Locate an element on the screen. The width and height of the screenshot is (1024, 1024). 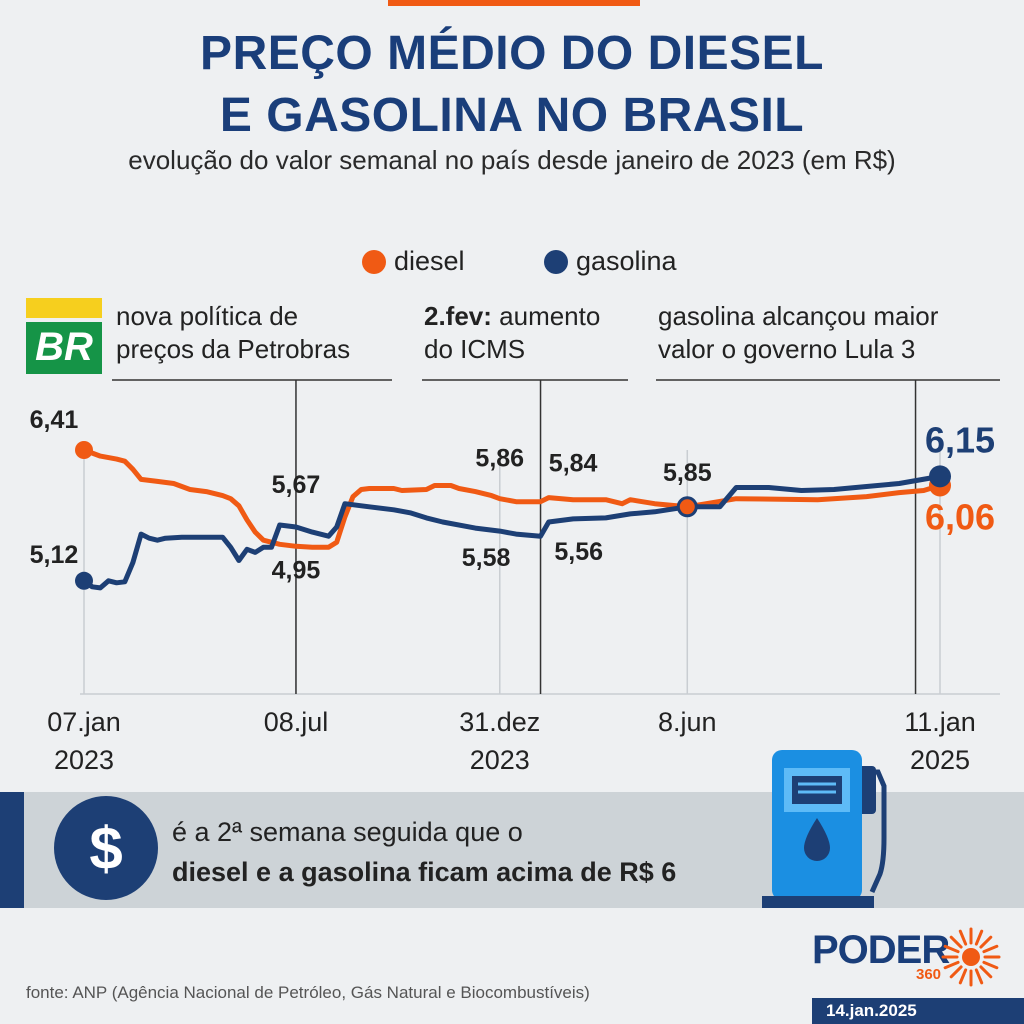
dollar-sign: $ is located at coordinates (106, 848).